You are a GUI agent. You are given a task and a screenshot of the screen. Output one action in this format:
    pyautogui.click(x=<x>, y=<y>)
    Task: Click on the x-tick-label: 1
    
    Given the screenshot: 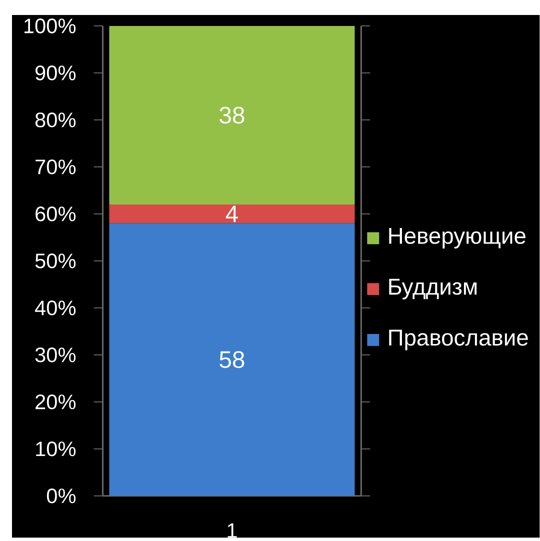 What is the action you would take?
    pyautogui.click(x=232, y=530)
    